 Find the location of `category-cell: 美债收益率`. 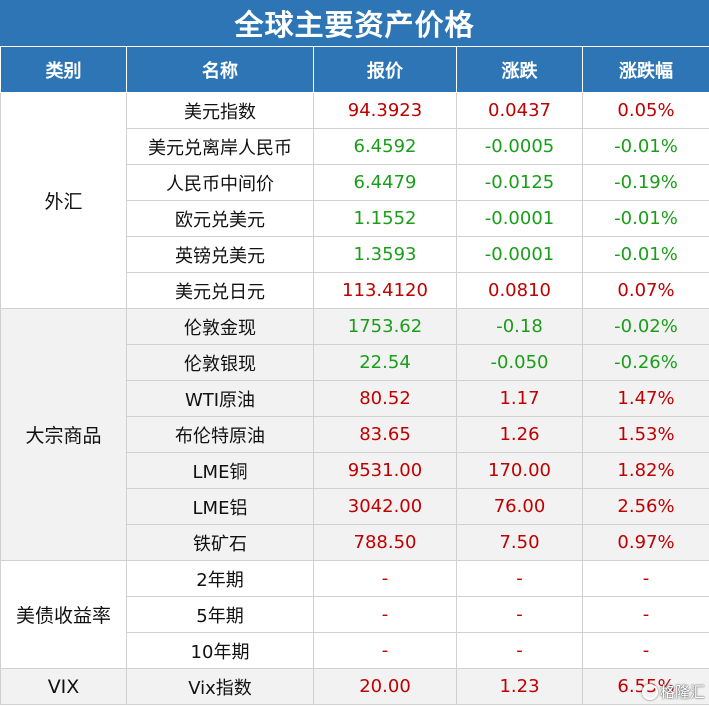

category-cell: 美债收益率 is located at coordinates (63, 614).